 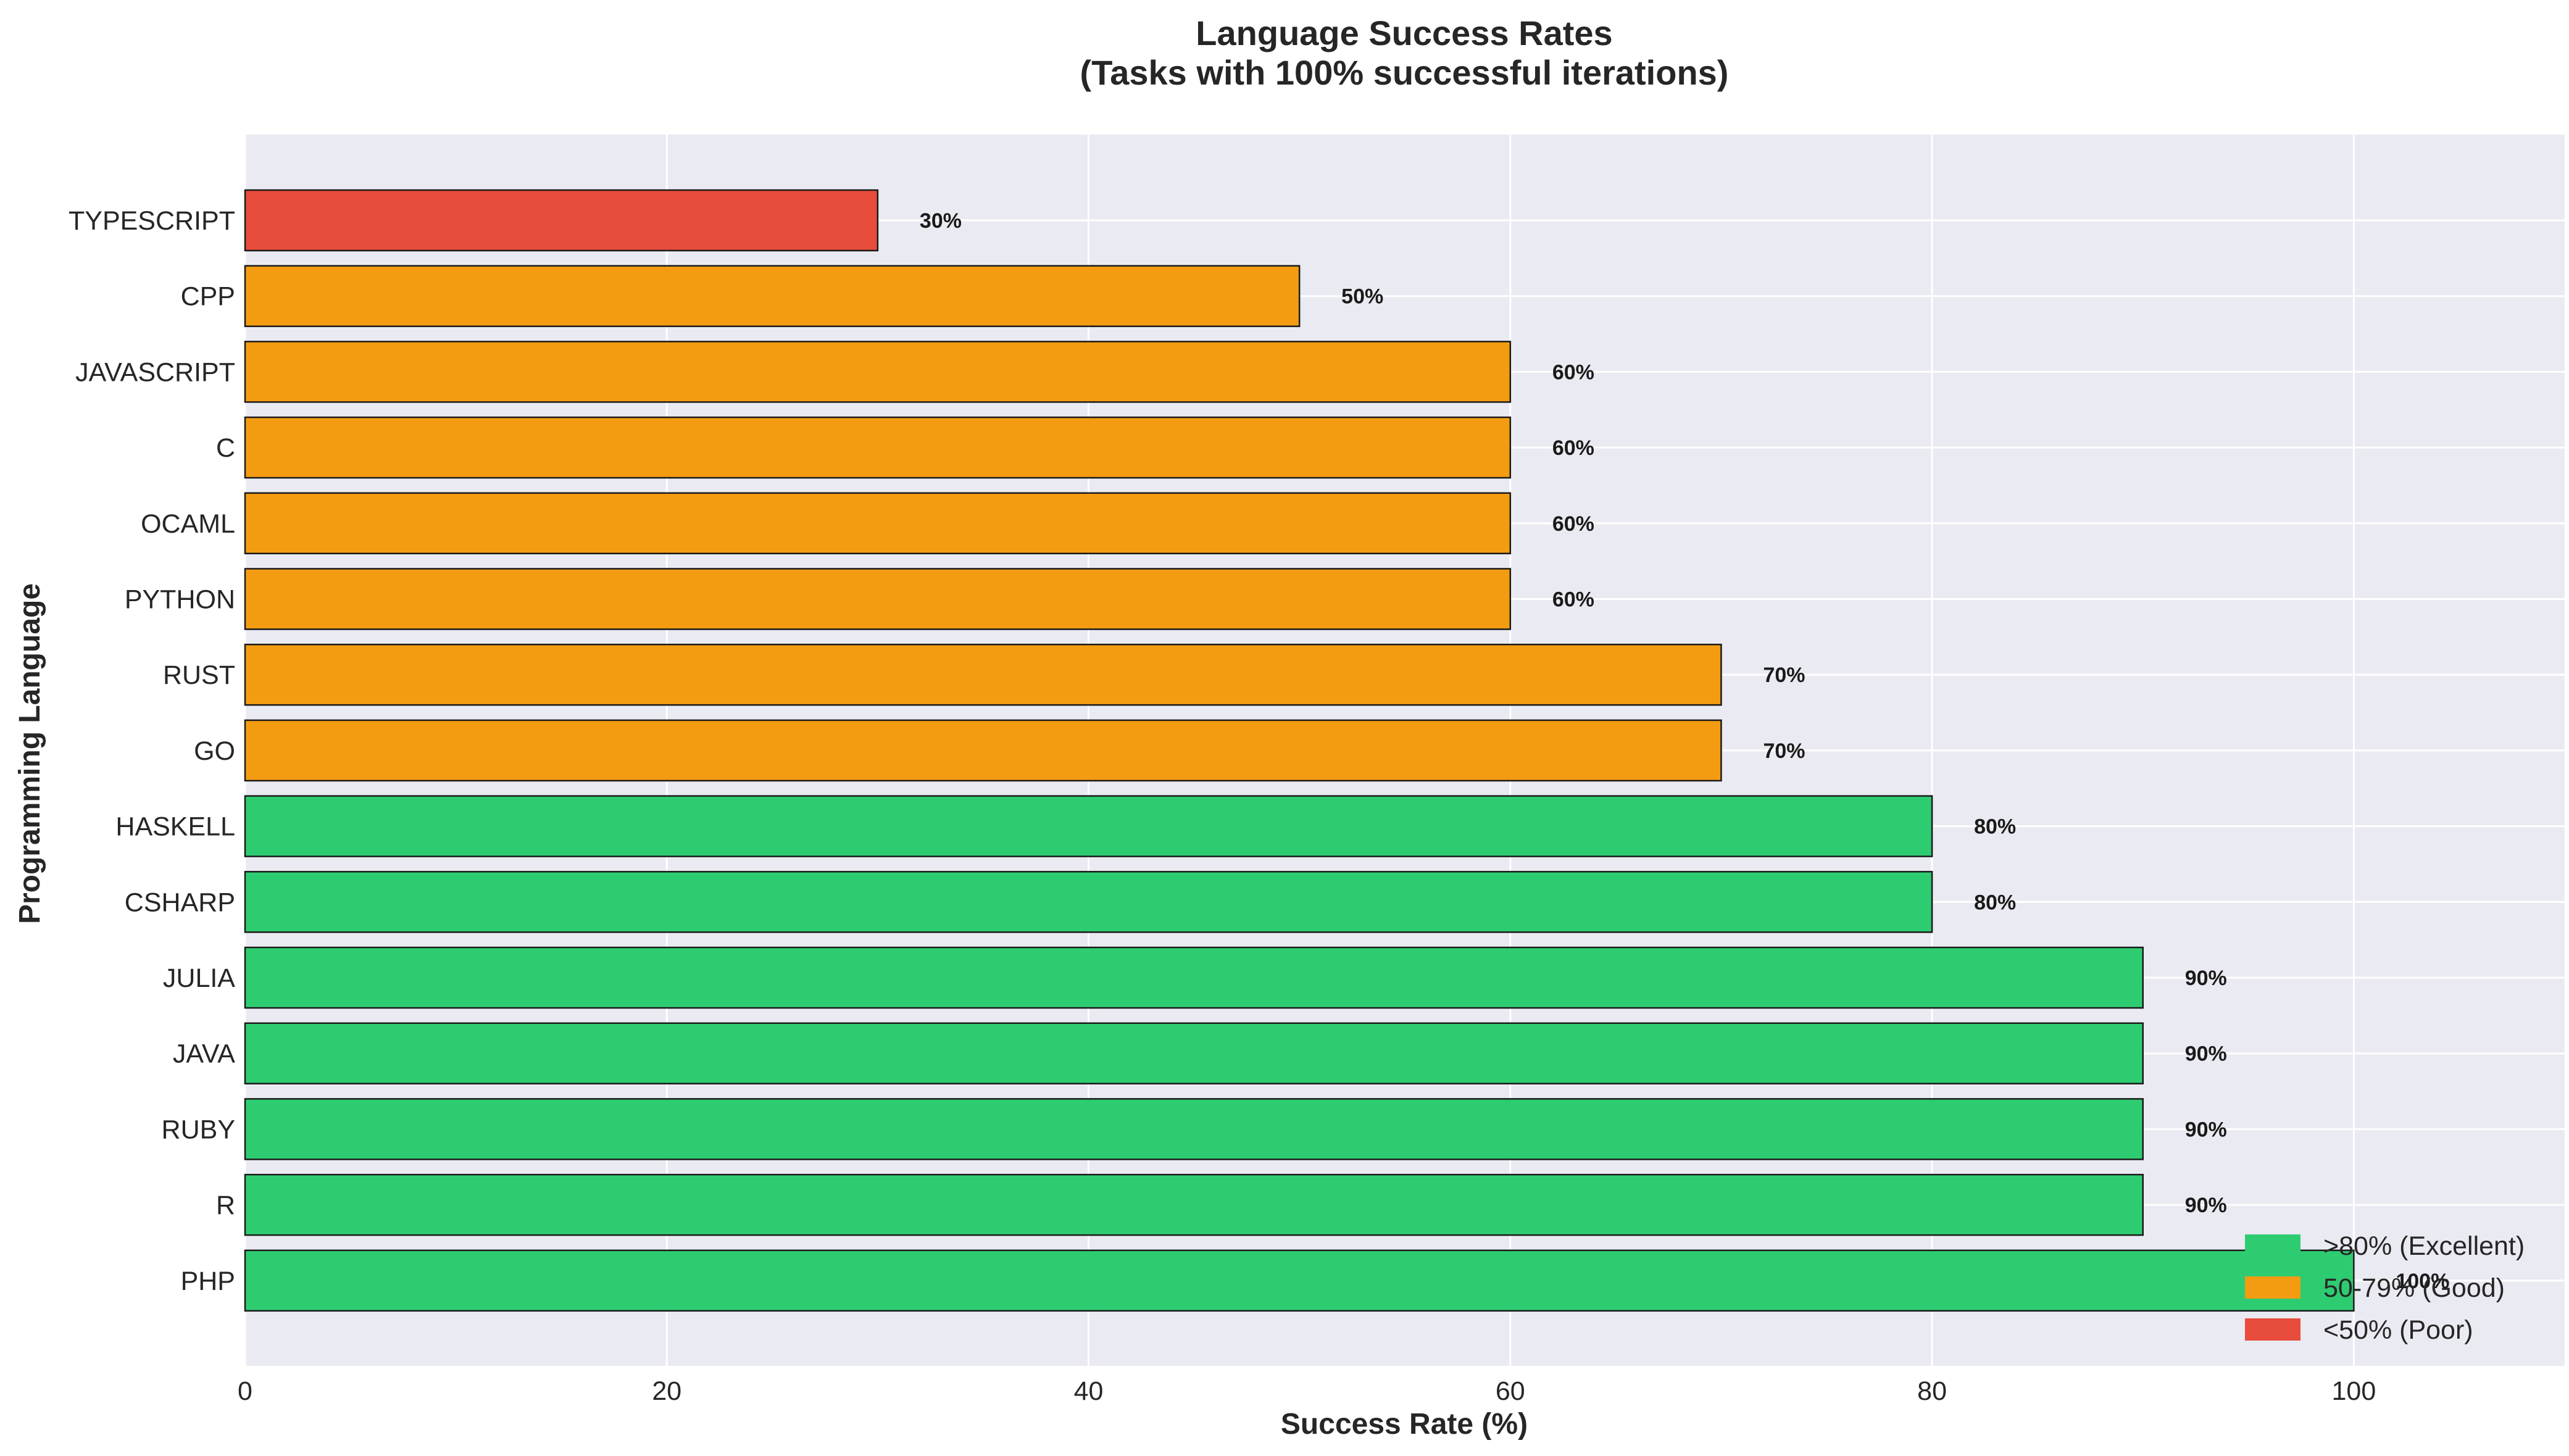 I want to click on x-tick-labels: 0 20 40 60 80 100, so click(x=1307, y=1391).